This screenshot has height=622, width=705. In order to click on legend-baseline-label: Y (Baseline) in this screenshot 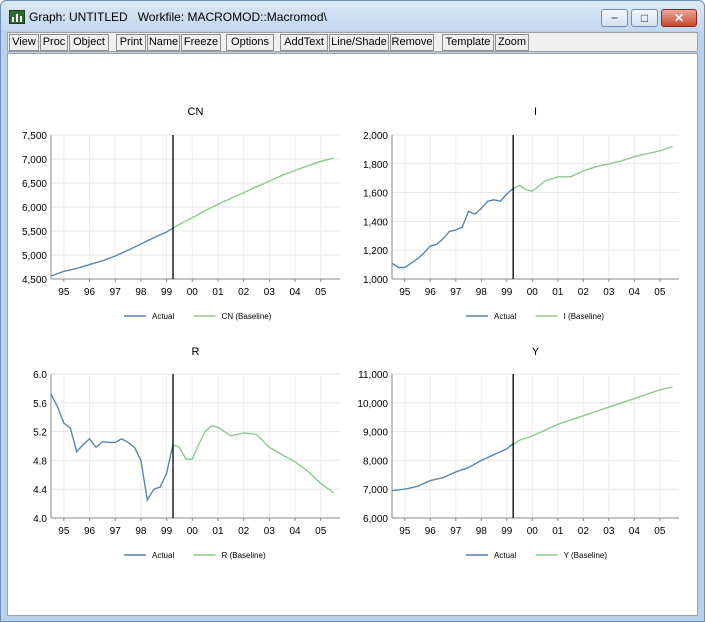, I will do `click(586, 555)`.